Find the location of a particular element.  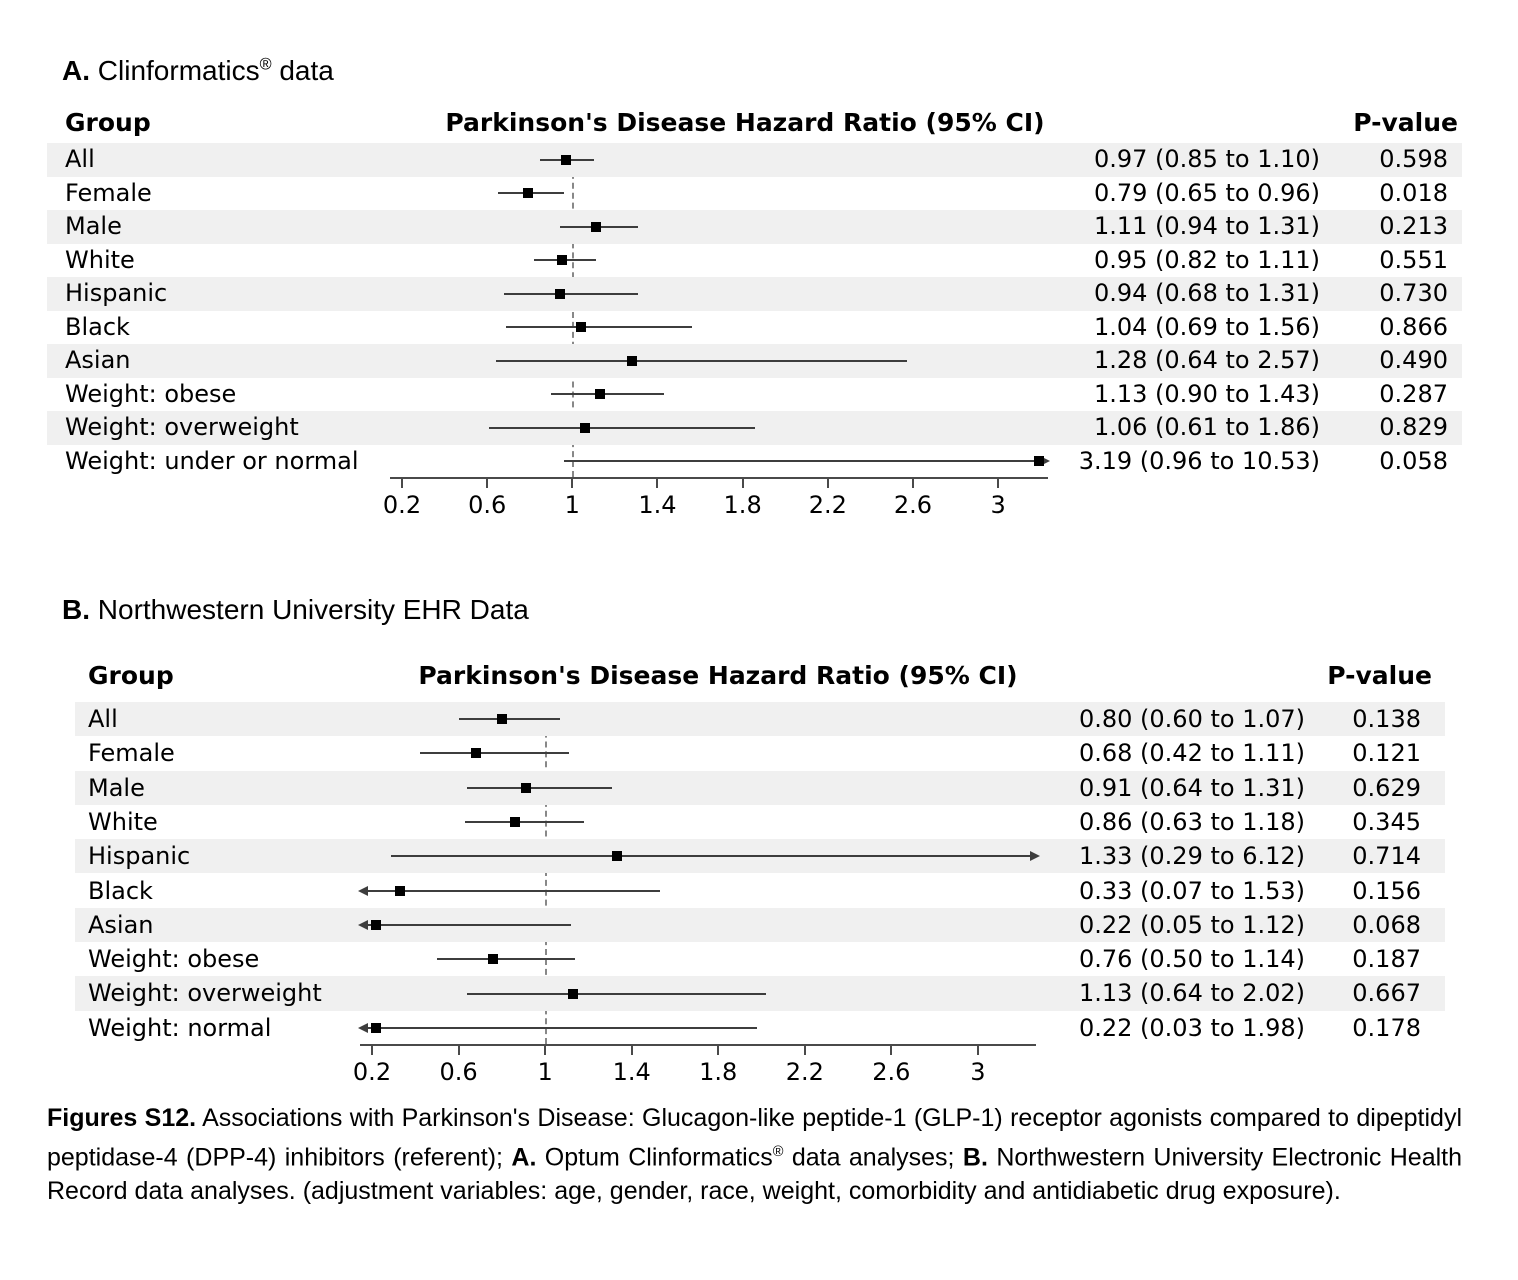

panel-b-axis-tick-label: 1.4 is located at coordinates (631, 1072).